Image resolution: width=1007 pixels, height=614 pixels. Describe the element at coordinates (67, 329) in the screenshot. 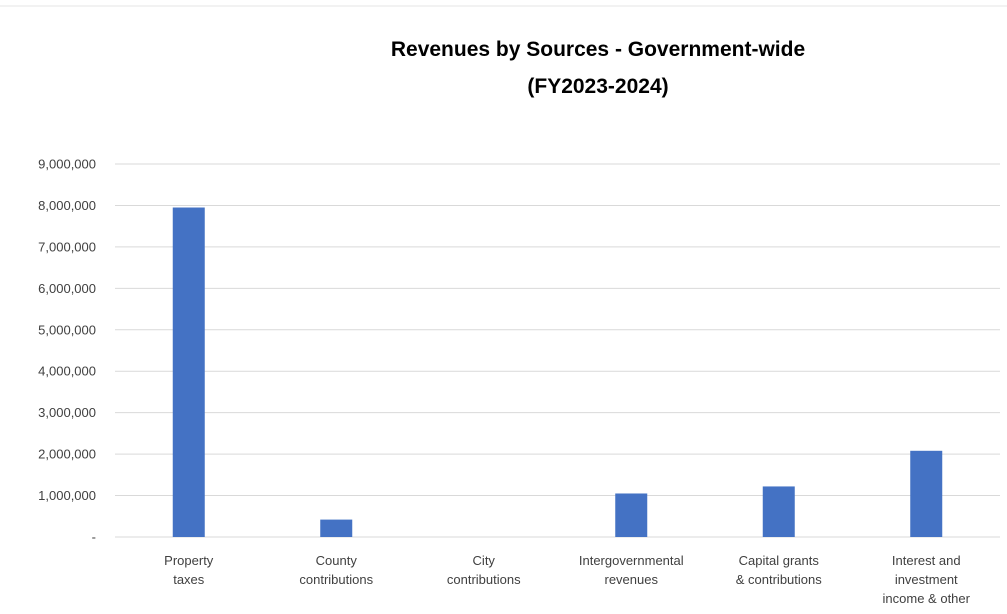

I see `y-tick-label: 5,000,000` at that location.